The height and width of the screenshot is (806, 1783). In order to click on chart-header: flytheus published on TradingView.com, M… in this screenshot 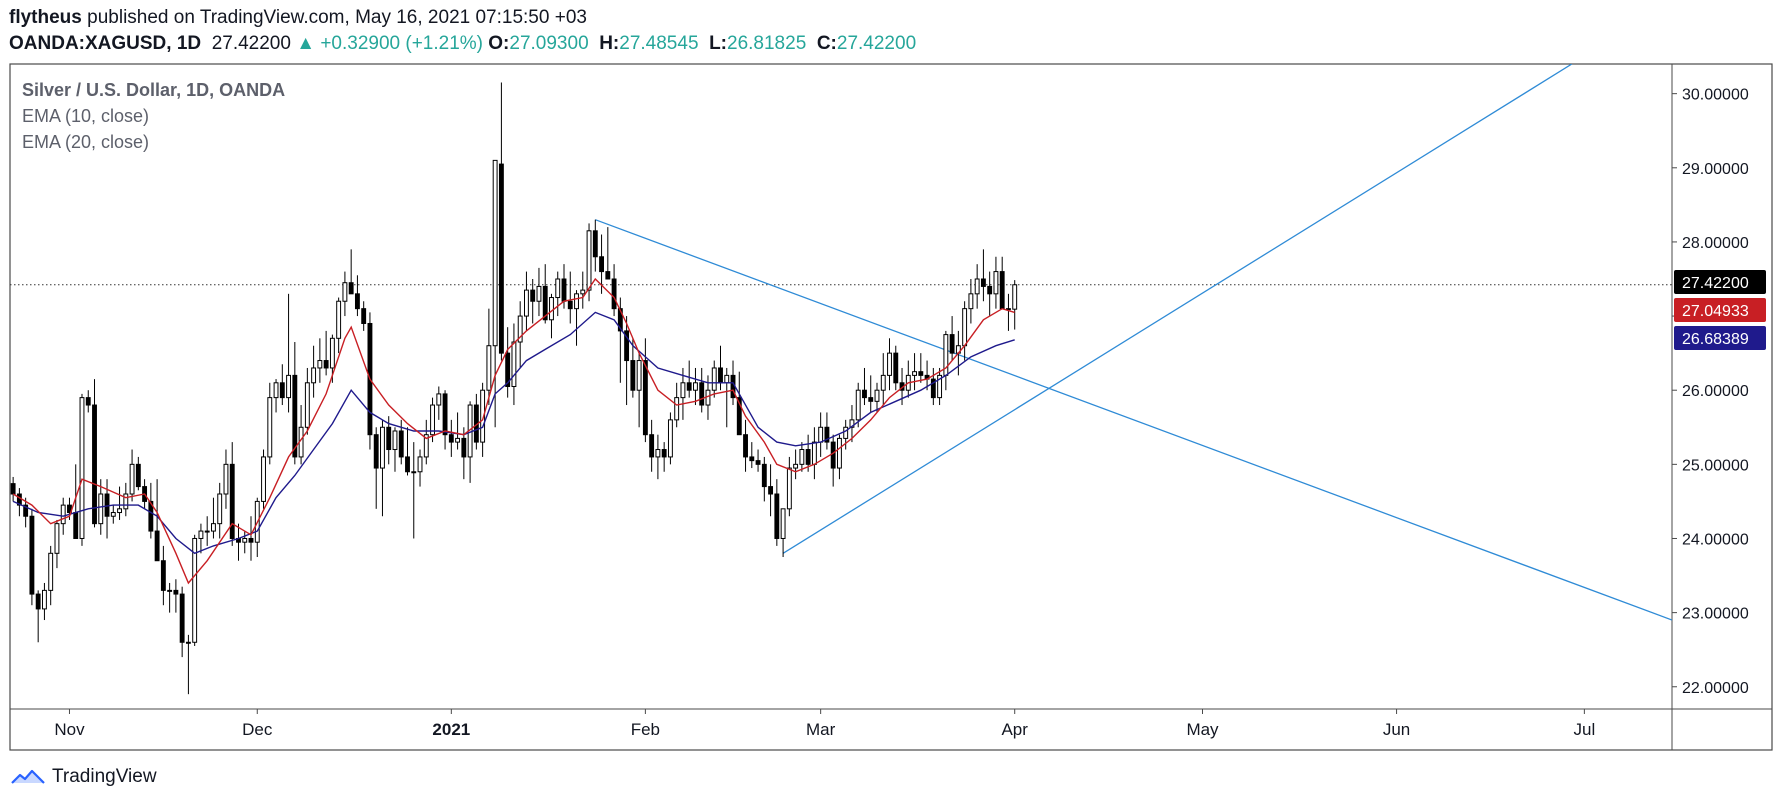, I will do `click(462, 31)`.